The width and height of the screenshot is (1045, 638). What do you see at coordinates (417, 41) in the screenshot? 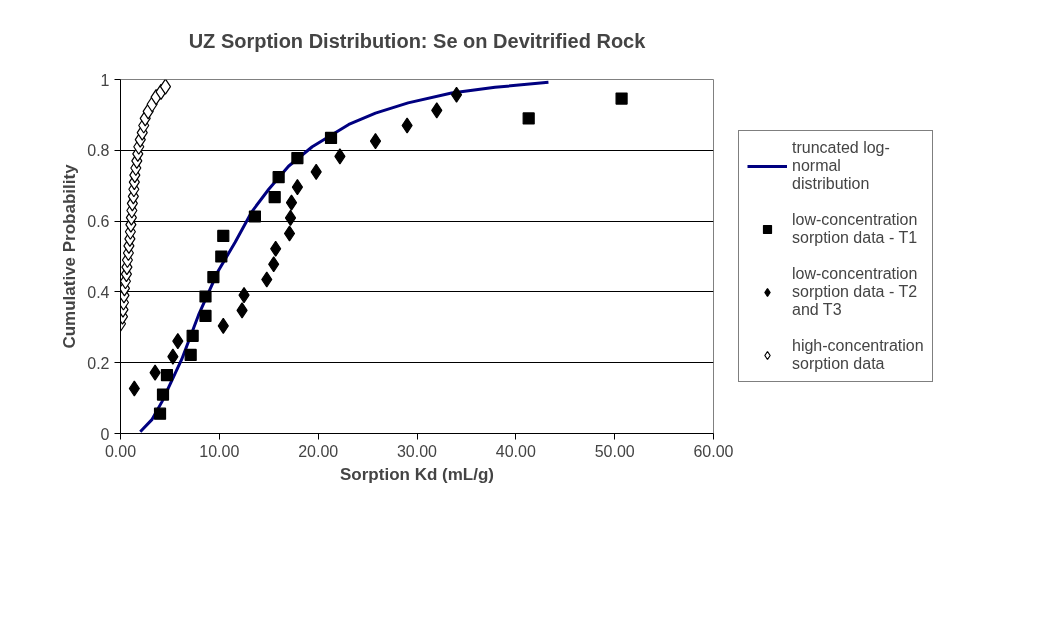
I see `chart-title: UZ Sorption Distribution: Se on Devitrified Rock` at bounding box center [417, 41].